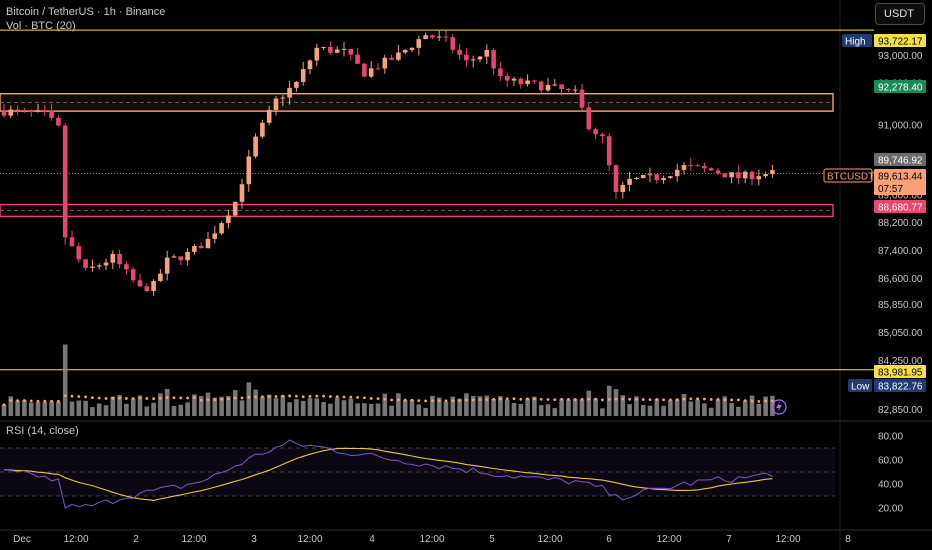 This screenshot has width=932, height=550. Describe the element at coordinates (900, 410) in the screenshot. I see `price-tick-label: 82,850.00` at that location.